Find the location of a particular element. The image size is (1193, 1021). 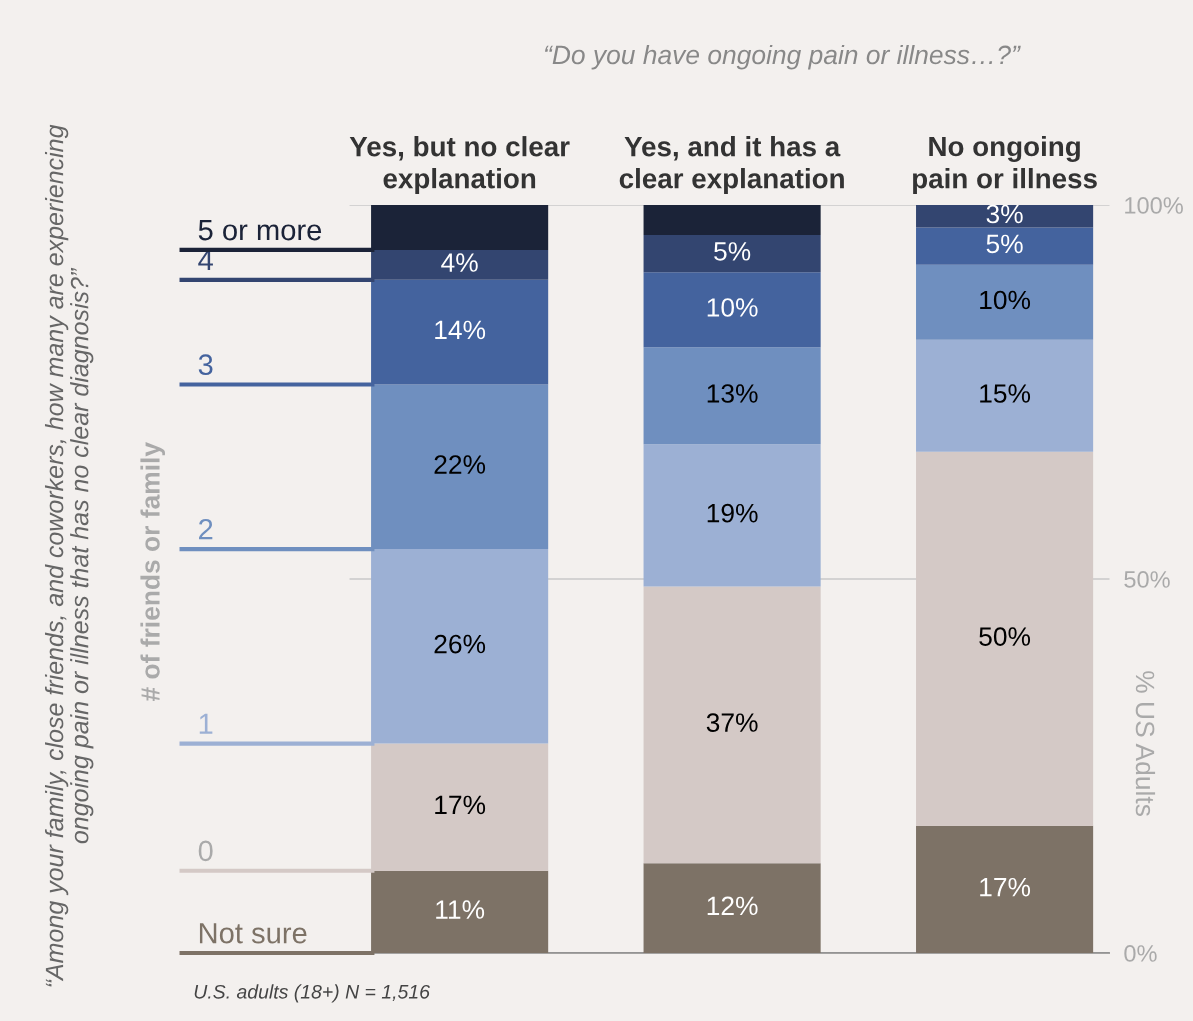

data-label: 4% is located at coordinates (459, 262).